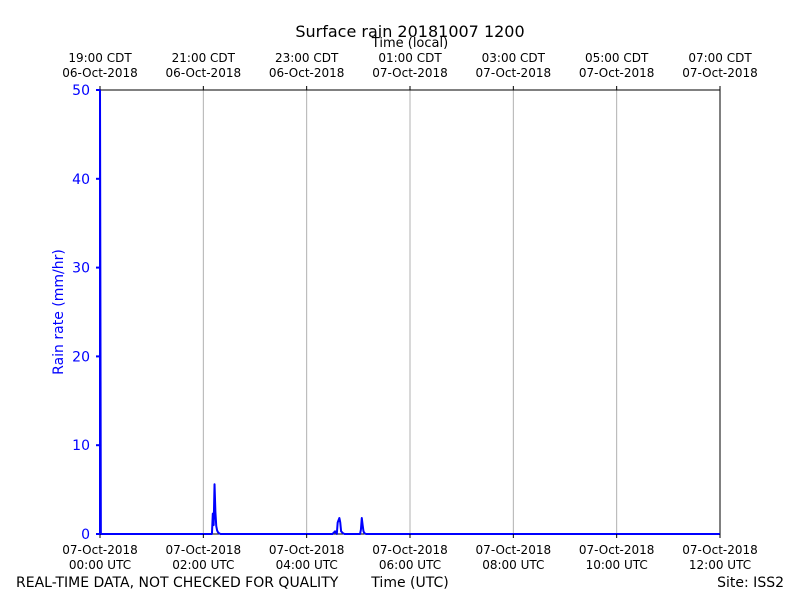 The height and width of the screenshot is (600, 800). I want to click on y-tick-label: 40, so click(81, 180).